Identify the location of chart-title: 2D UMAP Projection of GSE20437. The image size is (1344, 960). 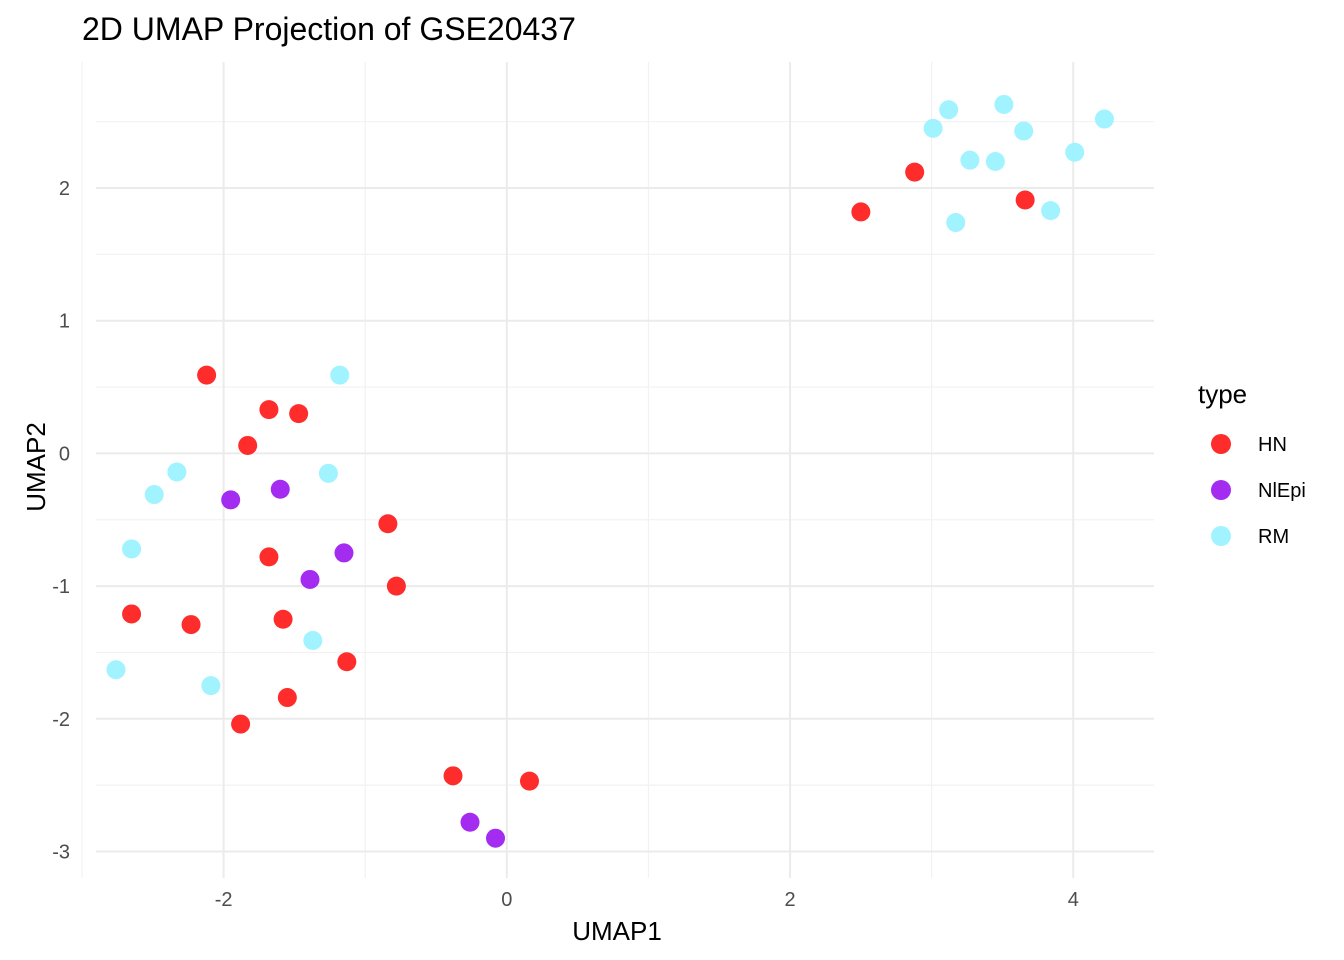
(329, 29).